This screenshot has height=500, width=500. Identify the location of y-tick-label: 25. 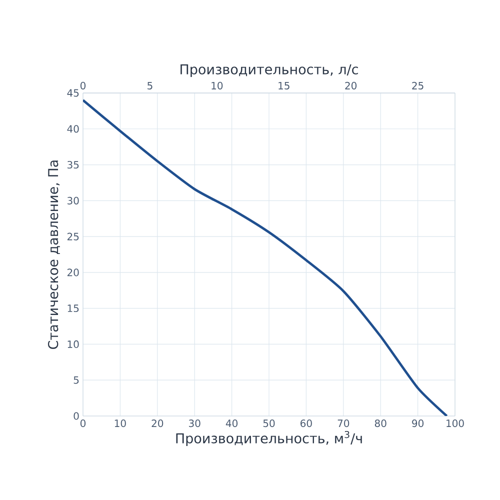
(73, 236).